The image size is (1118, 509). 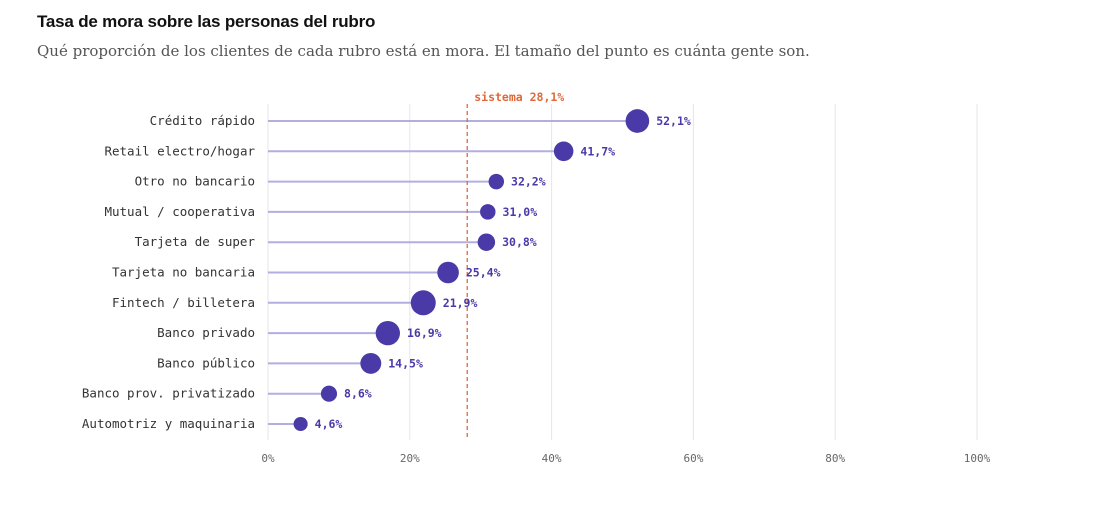 I want to click on x-tick-label: 60%, so click(x=693, y=458).